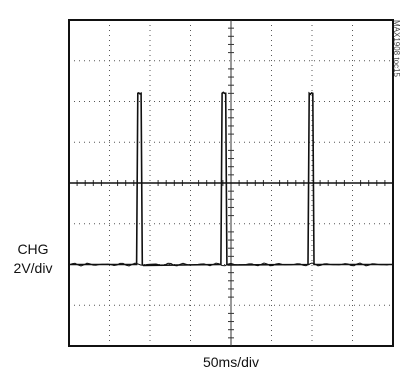 This screenshot has width=401, height=375. What do you see at coordinates (396, 48) in the screenshot?
I see `annotation-label: MAX1908 toc15` at bounding box center [396, 48].